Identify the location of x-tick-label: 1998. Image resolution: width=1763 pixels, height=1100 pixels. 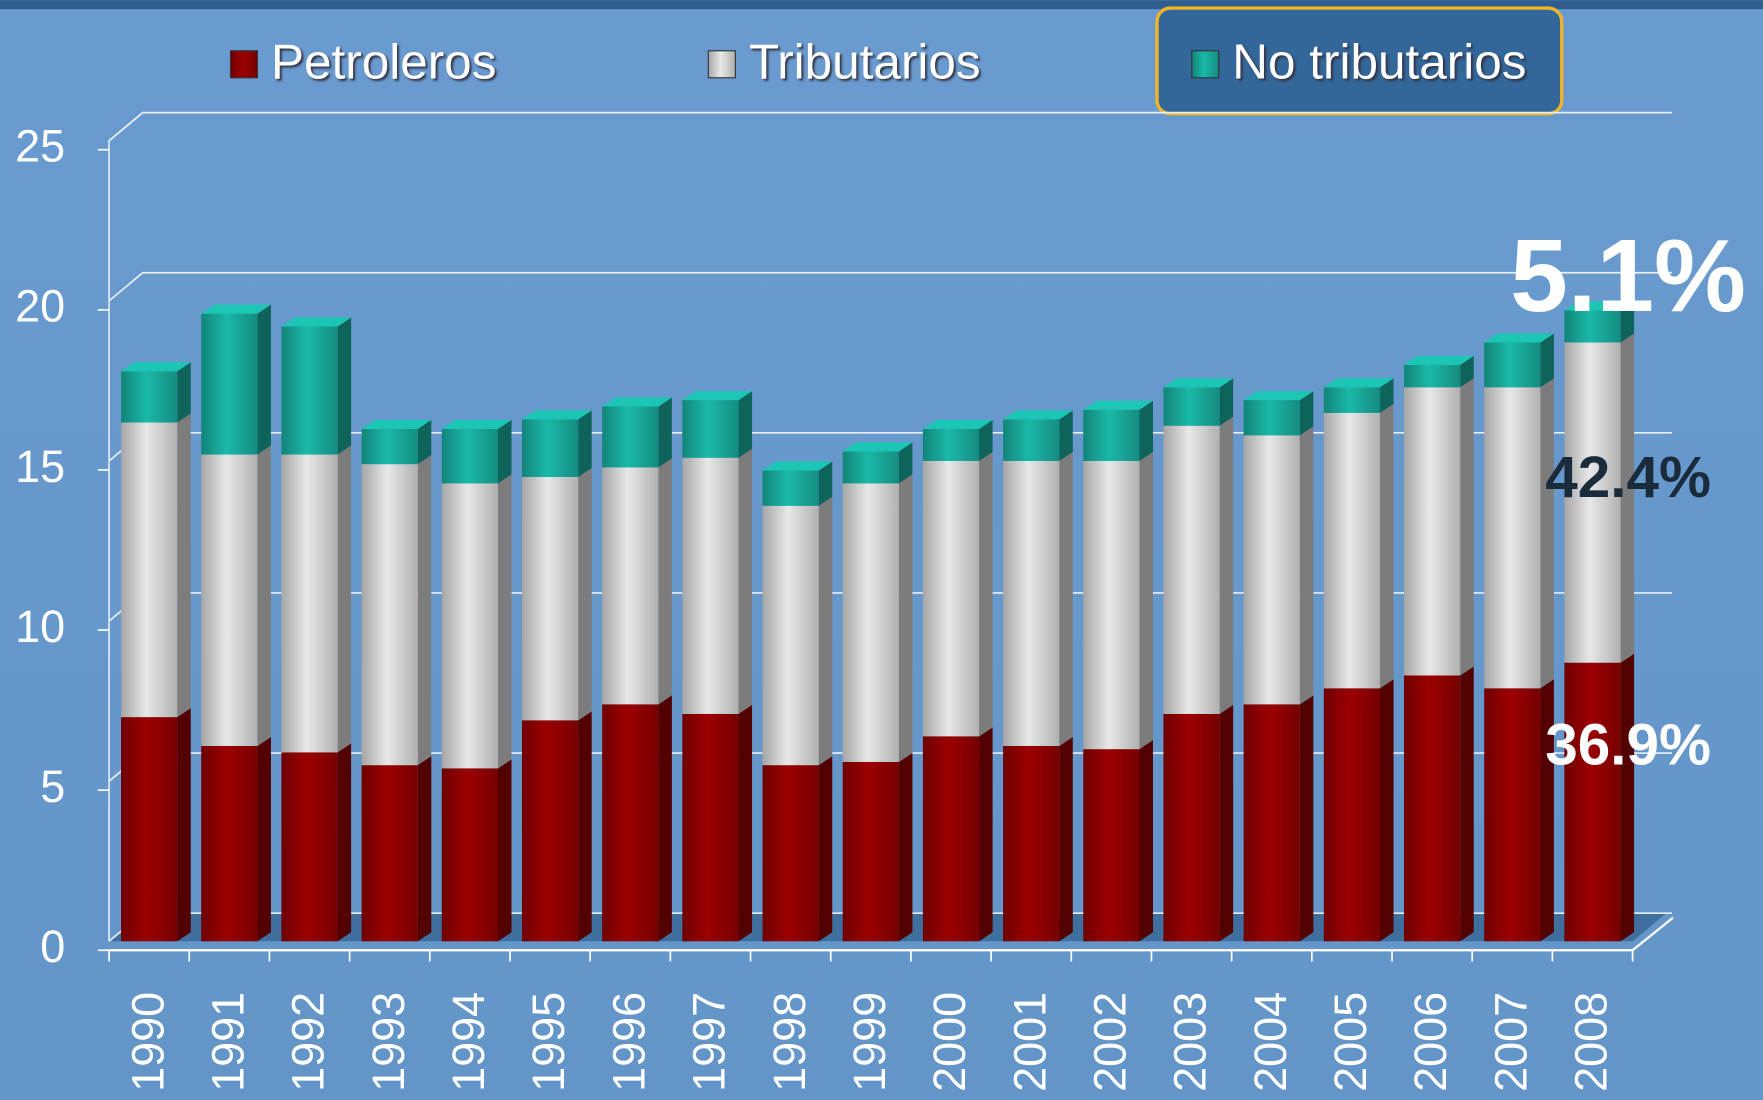
(789, 1042).